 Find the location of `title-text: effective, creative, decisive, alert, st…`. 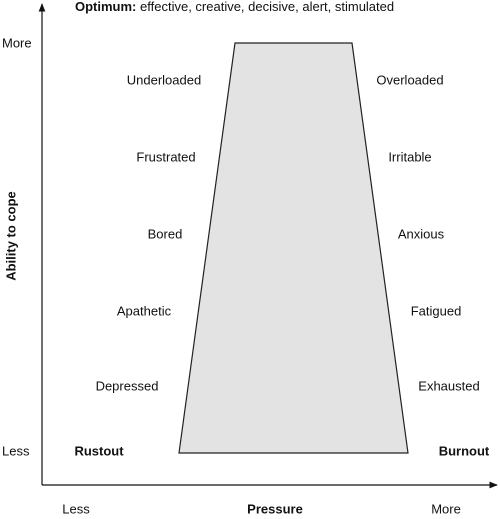

title-text: effective, creative, decisive, alert, st… is located at coordinates (267, 7).